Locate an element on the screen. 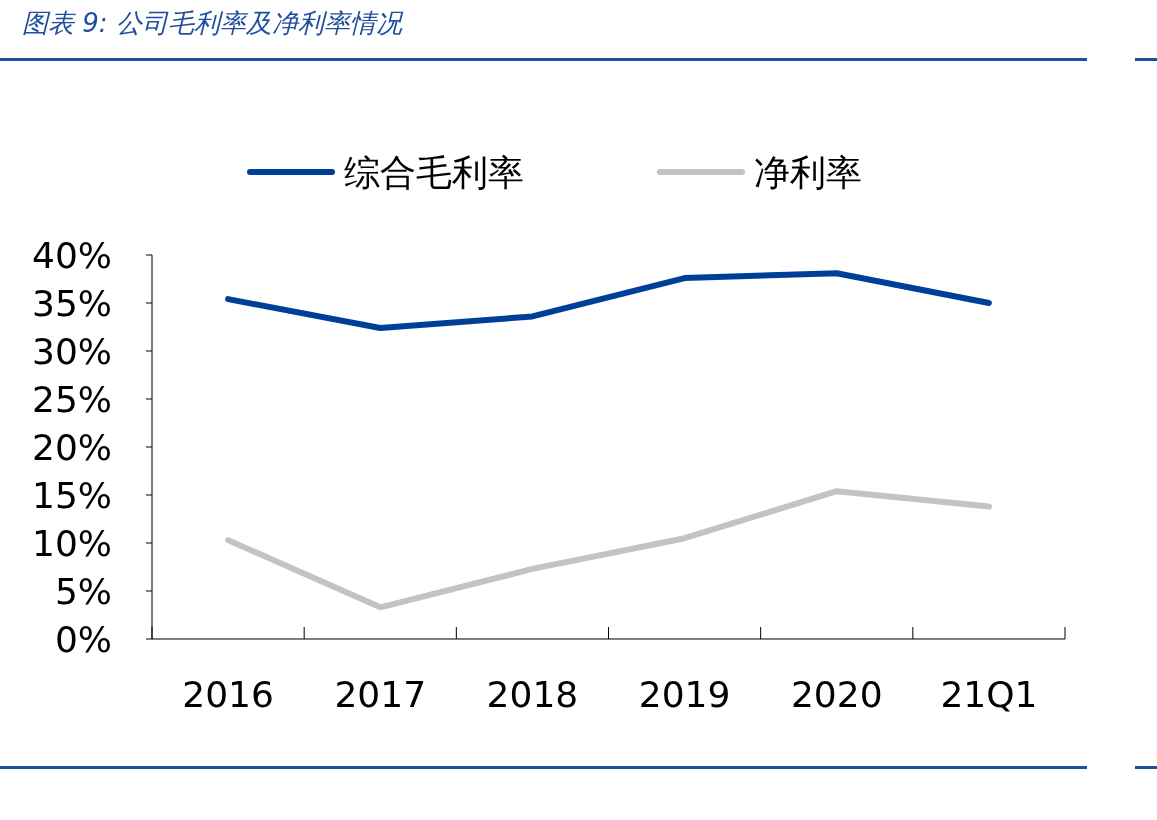  ytick-label: 25% is located at coordinates (72, 399).